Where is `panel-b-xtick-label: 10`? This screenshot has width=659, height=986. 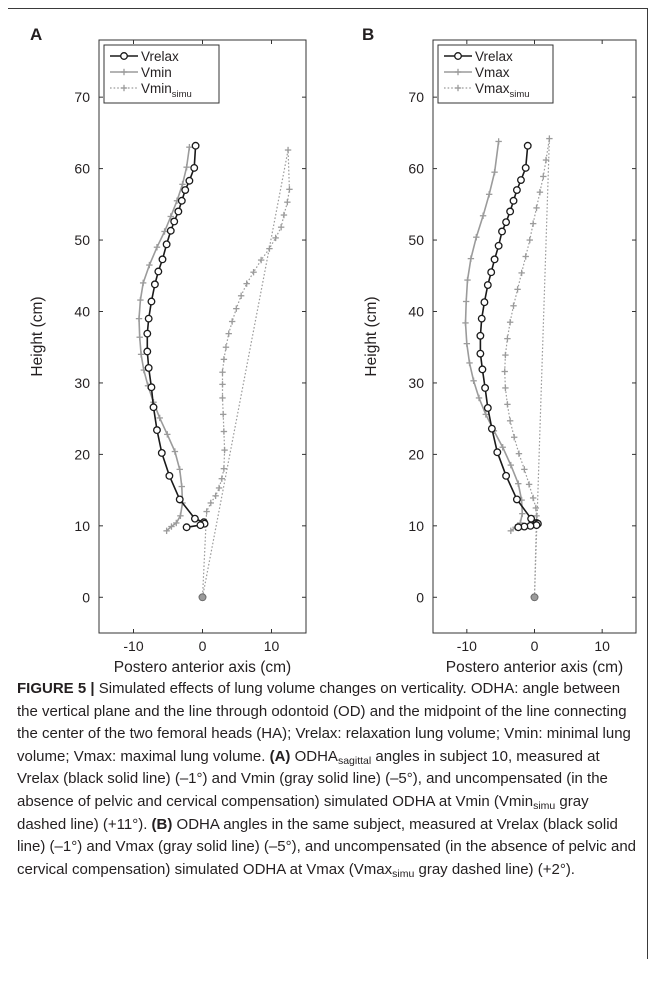
panel-b-xtick-label: 10 is located at coordinates (602, 646).